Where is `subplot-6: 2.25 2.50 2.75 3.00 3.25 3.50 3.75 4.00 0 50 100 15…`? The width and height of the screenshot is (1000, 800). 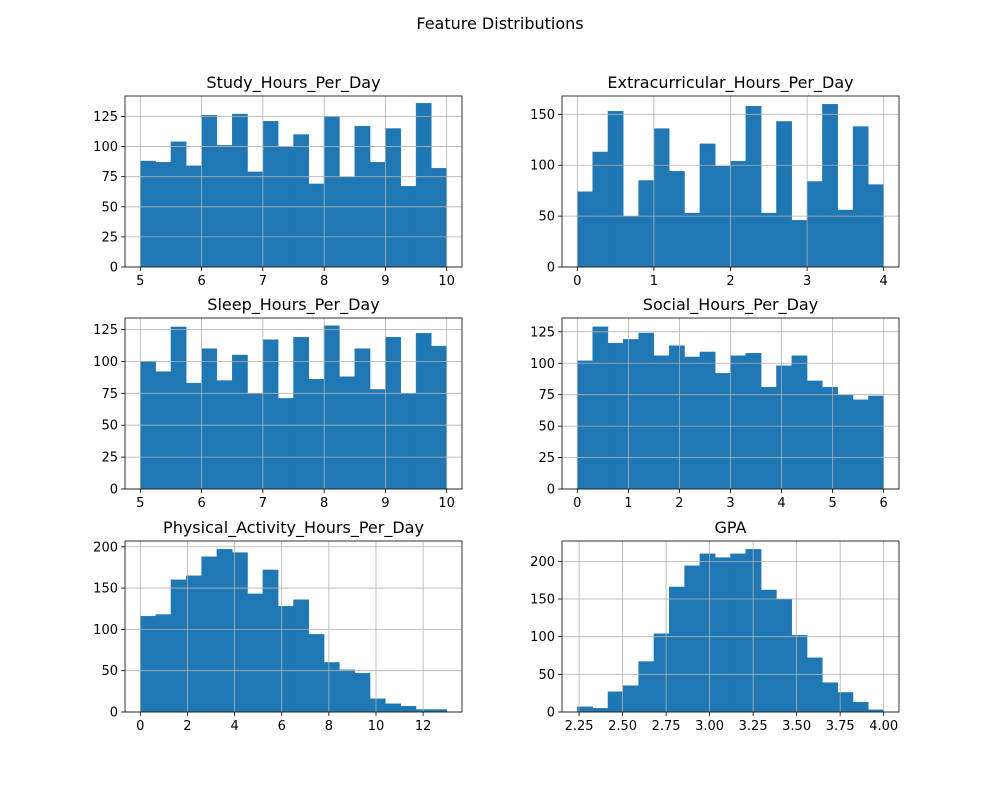
subplot-6: 2.25 2.50 2.75 3.00 3.25 3.50 3.75 4.00 0 50 100 15… is located at coordinates (715, 626).